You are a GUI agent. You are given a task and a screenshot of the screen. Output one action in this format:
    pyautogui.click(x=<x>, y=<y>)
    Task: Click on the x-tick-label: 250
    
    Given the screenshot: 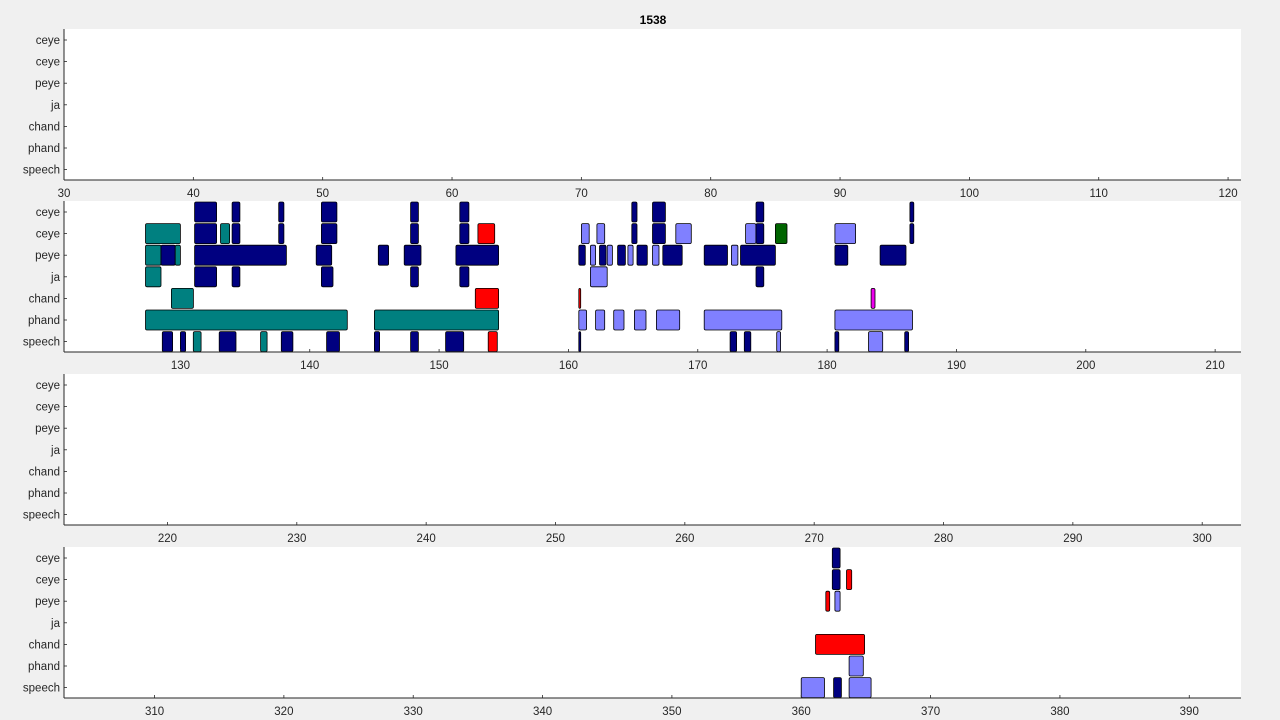 What is the action you would take?
    pyautogui.click(x=555, y=539)
    